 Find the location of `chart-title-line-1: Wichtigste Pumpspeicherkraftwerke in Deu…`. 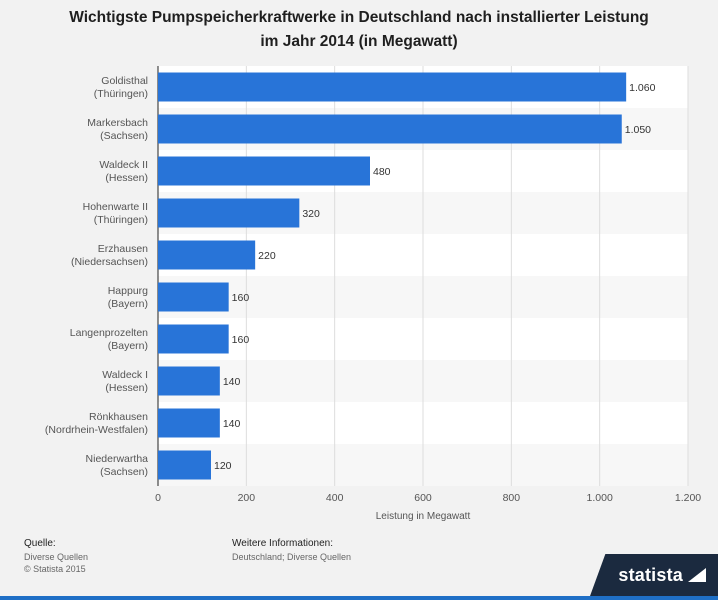

chart-title-line-1: Wichtigste Pumpspeicherkraftwerke in Deu… is located at coordinates (359, 17).